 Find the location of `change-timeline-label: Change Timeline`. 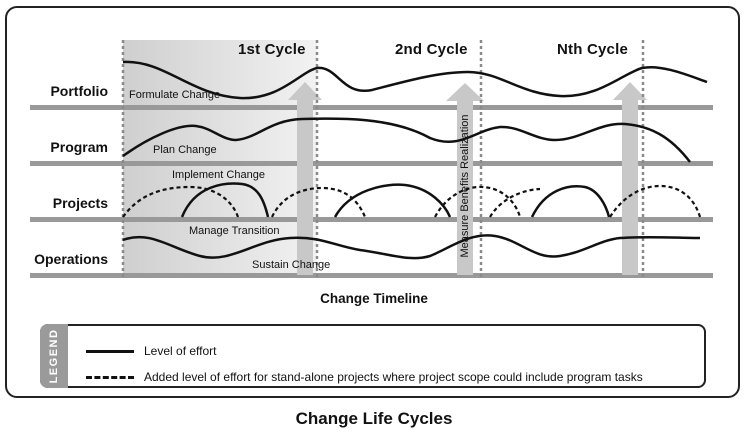

change-timeline-label: Change Timeline is located at coordinates (374, 298).